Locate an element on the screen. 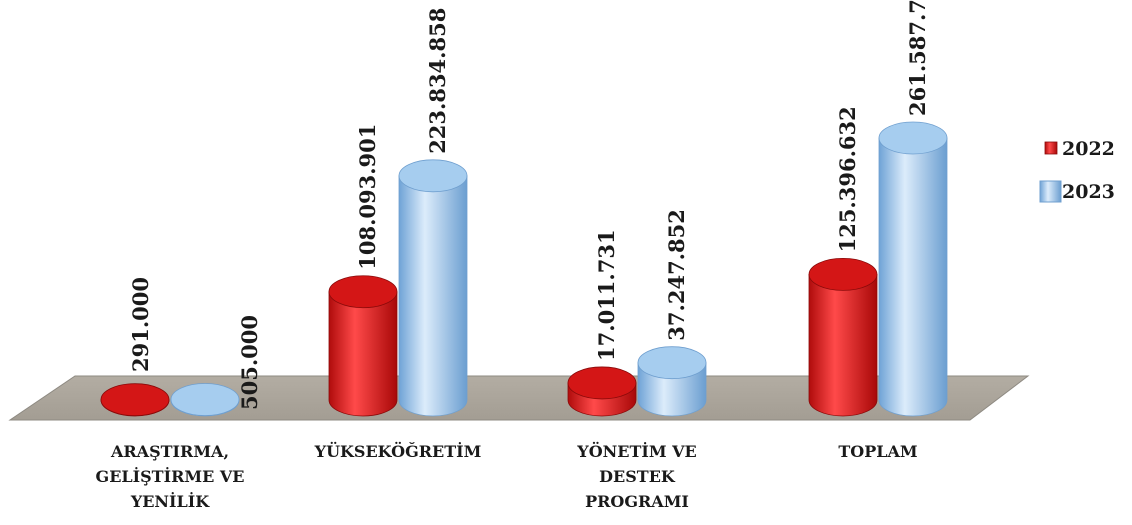  value-label-2022-2: 17.011.731 is located at coordinates (606, 295).